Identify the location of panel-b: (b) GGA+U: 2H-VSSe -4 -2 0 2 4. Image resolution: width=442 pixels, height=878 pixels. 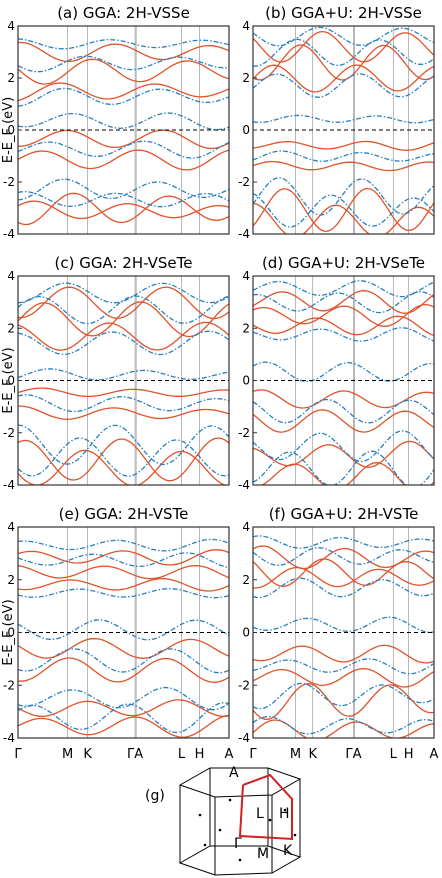
(336, 122).